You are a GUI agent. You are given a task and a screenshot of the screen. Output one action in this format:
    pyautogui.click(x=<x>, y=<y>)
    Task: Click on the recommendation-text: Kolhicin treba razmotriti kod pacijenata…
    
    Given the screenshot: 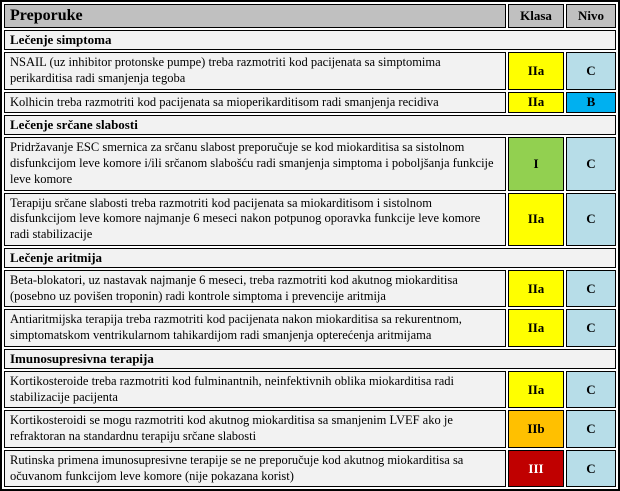 What is the action you would take?
    pyautogui.click(x=255, y=102)
    